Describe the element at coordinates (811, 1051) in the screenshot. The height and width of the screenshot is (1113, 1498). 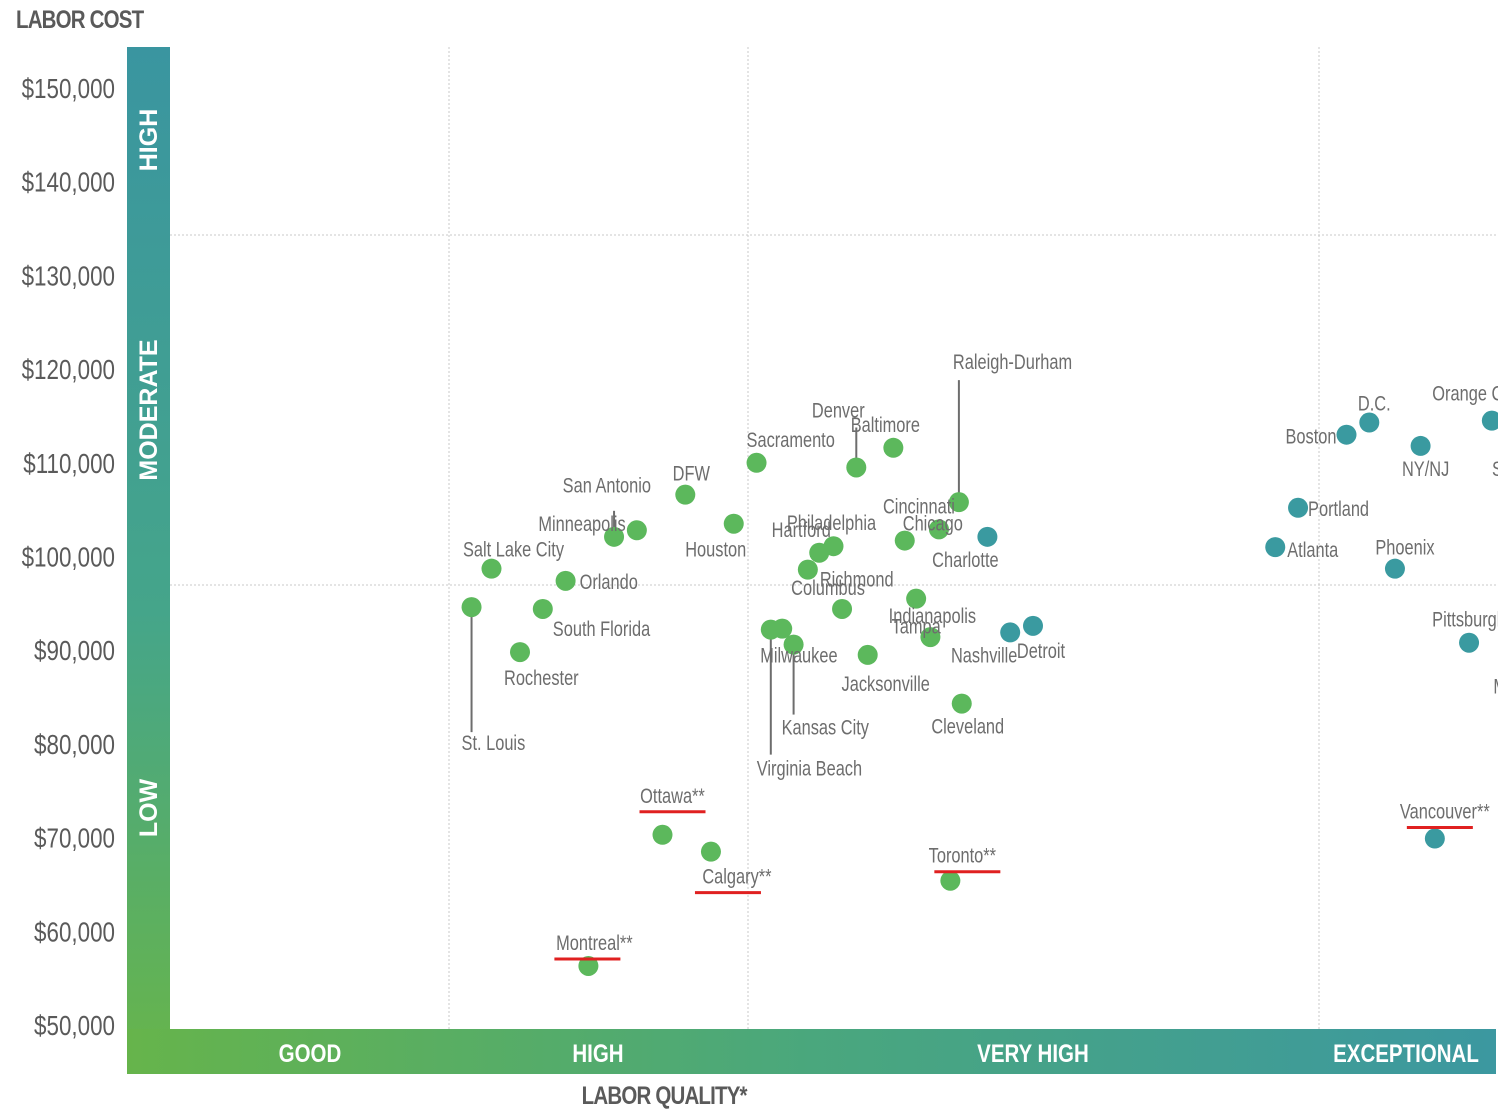
I see `x-category-bar` at that location.